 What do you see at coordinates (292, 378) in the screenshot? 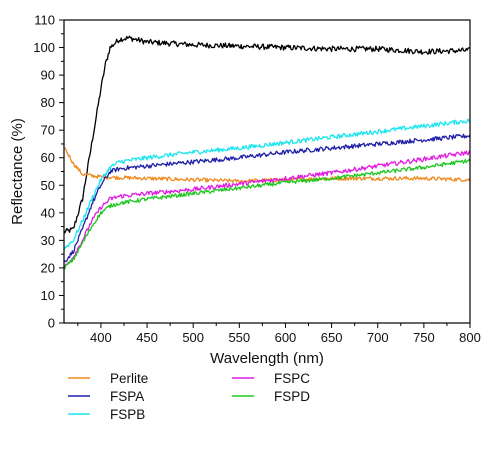
I see `legend-label-fspc: FSPC` at bounding box center [292, 378].